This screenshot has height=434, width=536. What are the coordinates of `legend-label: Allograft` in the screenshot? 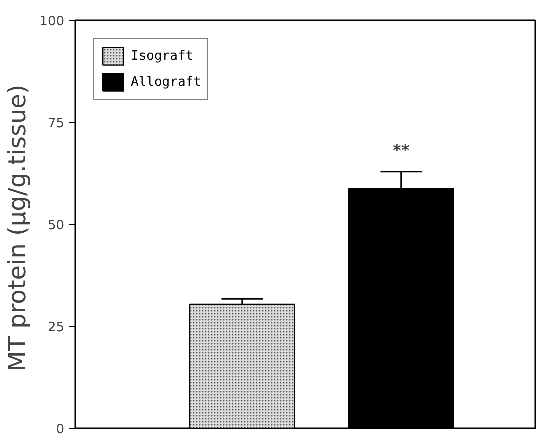 It's located at (166, 82).